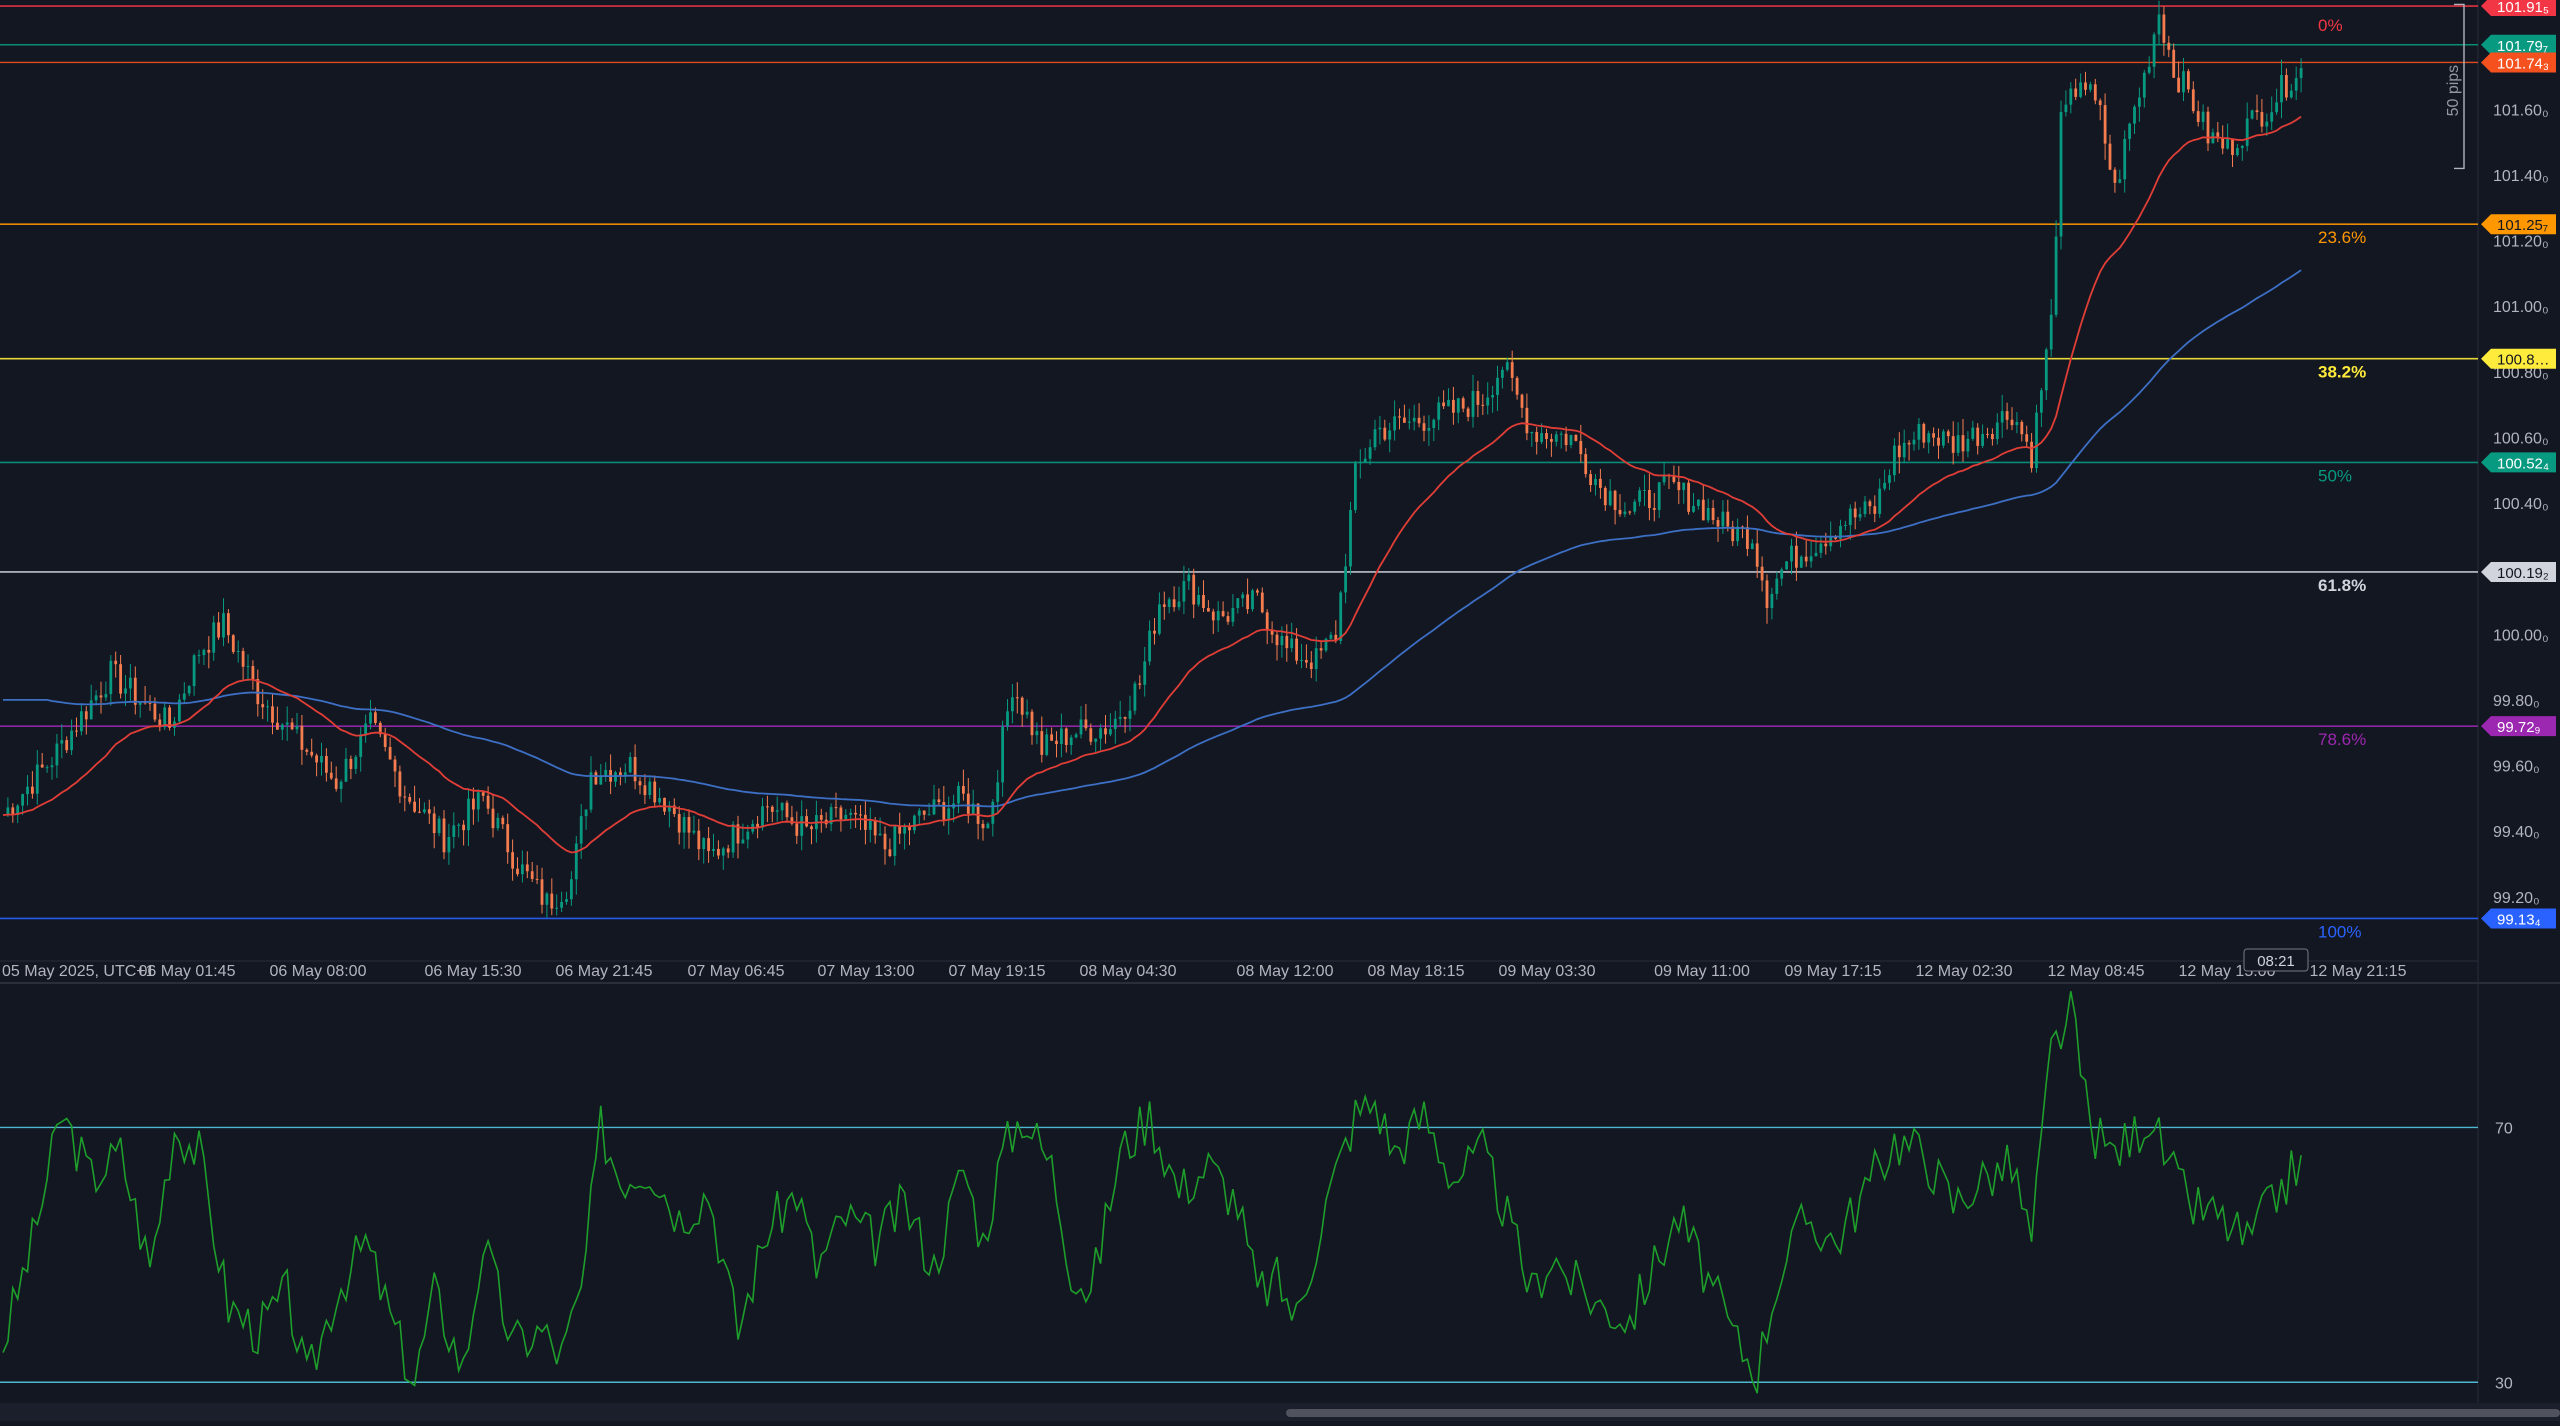  What do you see at coordinates (2518, 726) in the screenshot?
I see `fib-price-tag` at bounding box center [2518, 726].